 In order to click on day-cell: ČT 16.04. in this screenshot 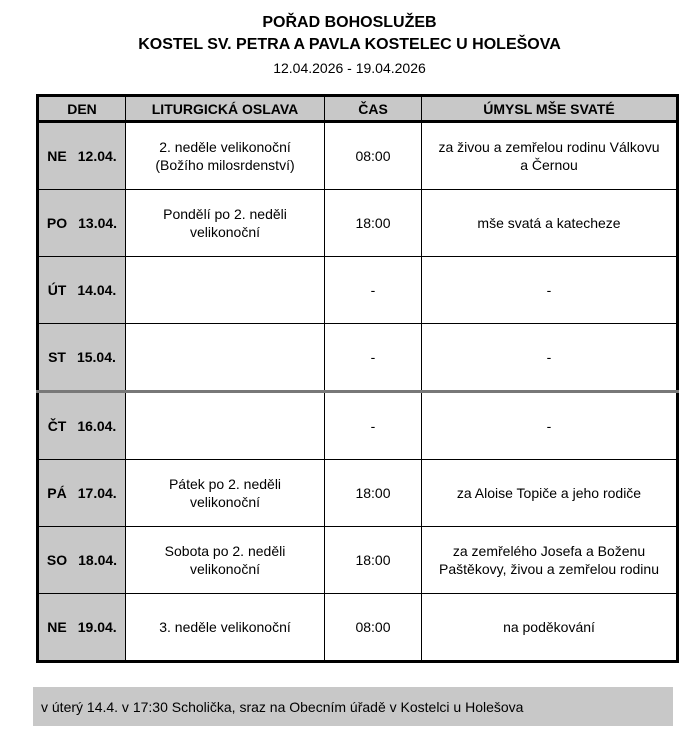, I will do `click(81, 425)`.